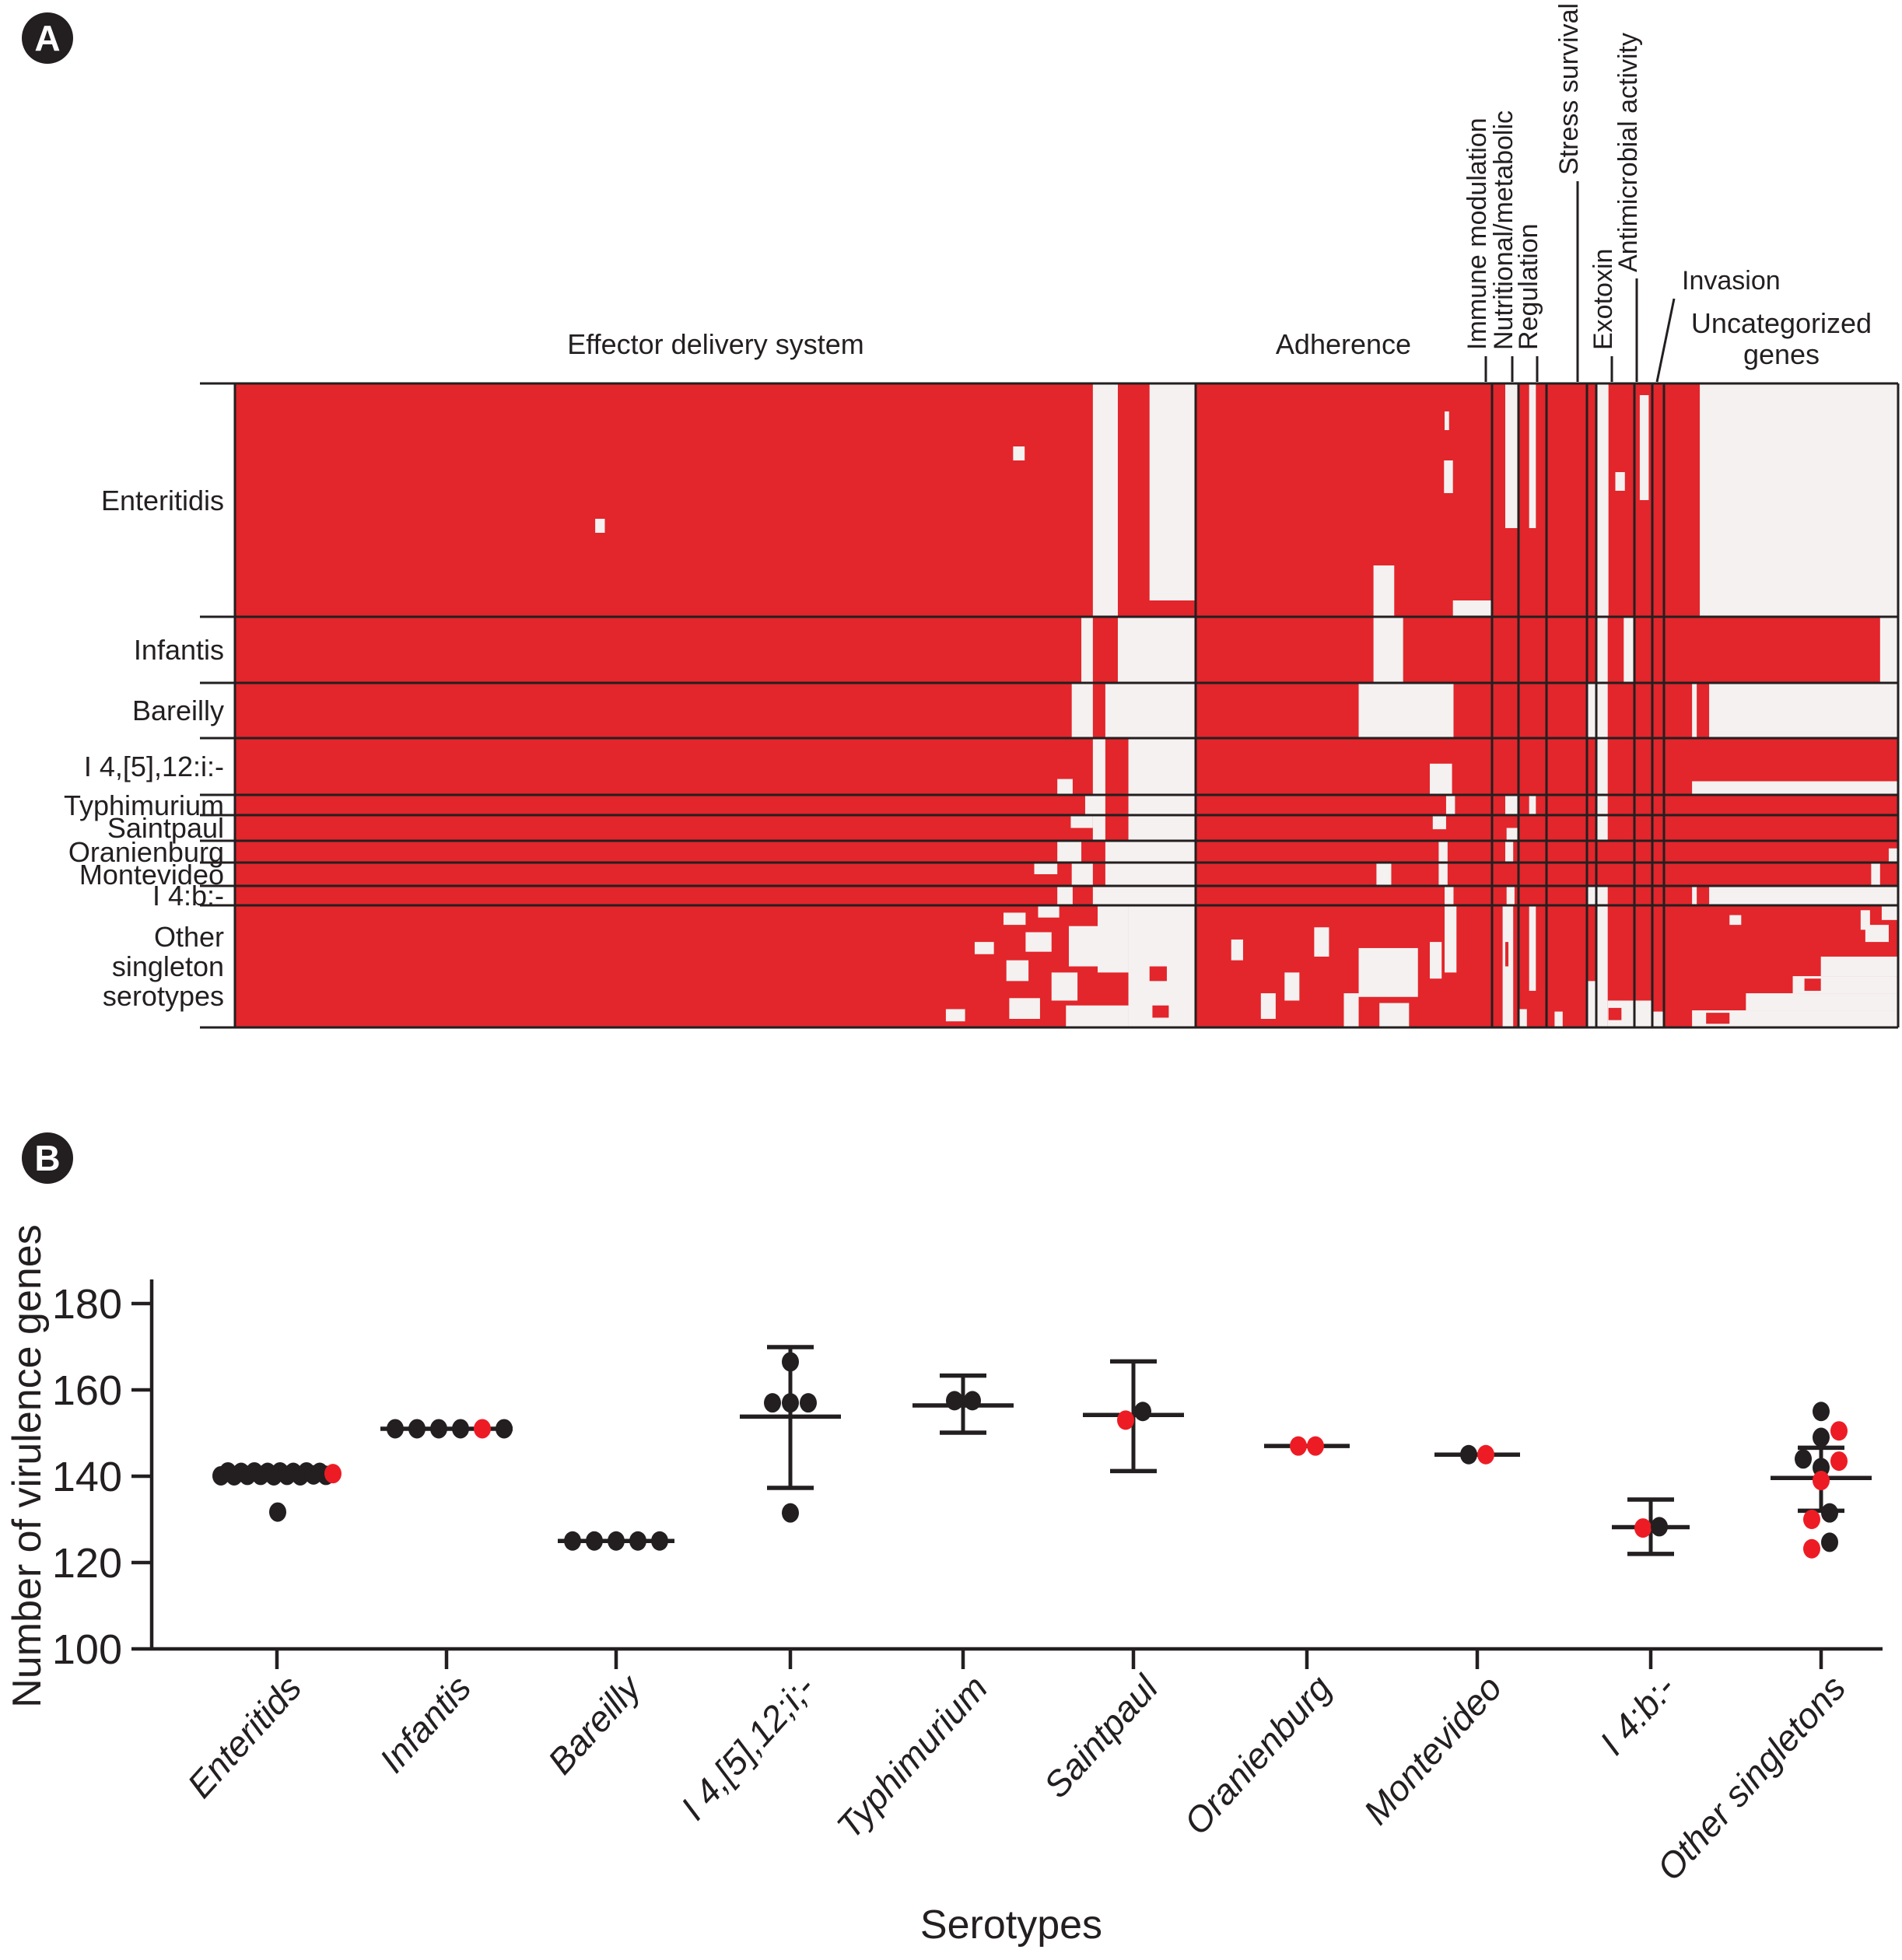  Describe the element at coordinates (162, 500) in the screenshot. I see `serotype-row-label: Enteritidis` at that location.